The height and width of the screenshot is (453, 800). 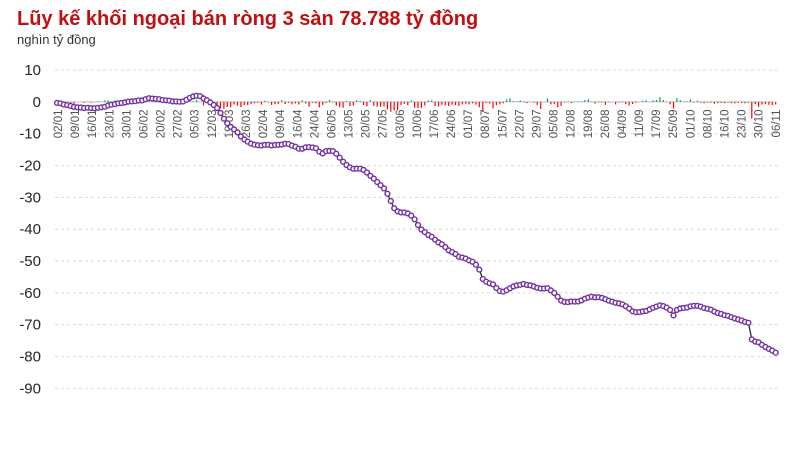 I want to click on svg-text: 15/07, so click(x=503, y=124).